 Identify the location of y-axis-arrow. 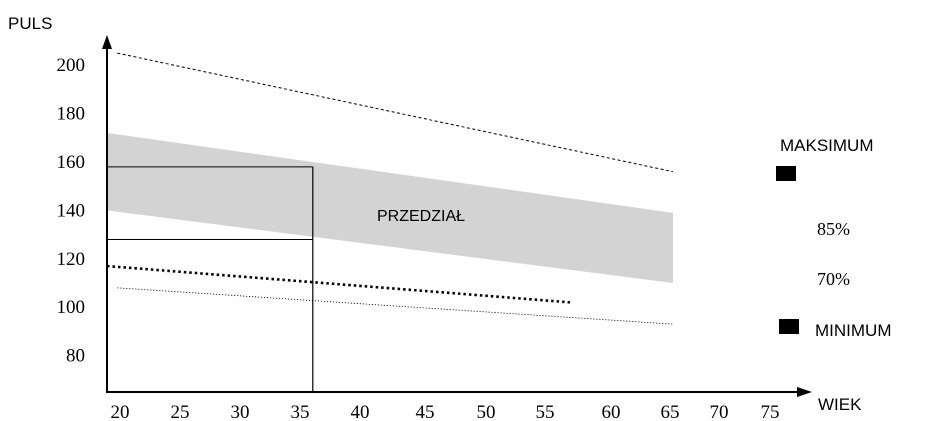
(107, 42).